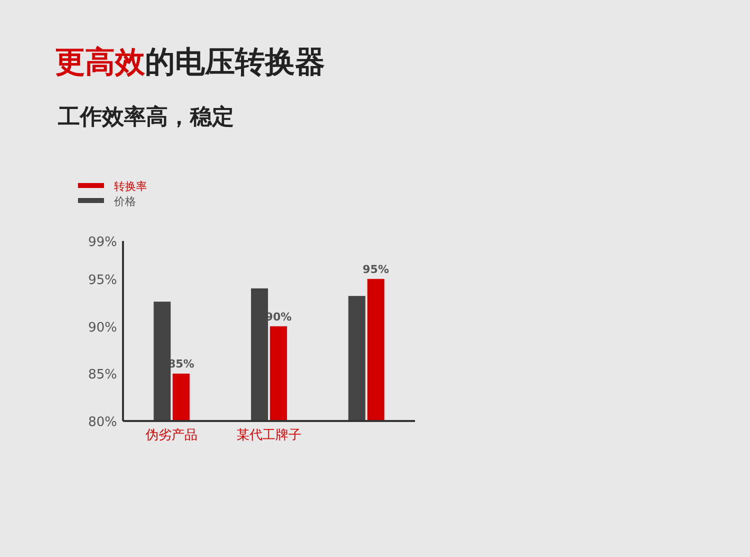  Describe the element at coordinates (102, 328) in the screenshot. I see `y-tick-label: 90%` at that location.